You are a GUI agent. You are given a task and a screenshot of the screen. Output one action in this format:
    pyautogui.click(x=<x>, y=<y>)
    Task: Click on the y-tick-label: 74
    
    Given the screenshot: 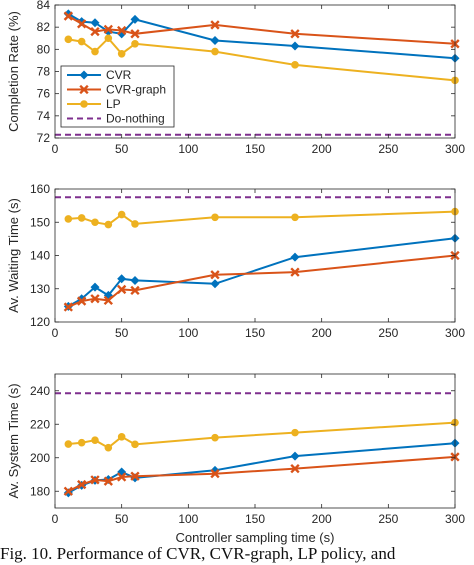 What is the action you would take?
    pyautogui.click(x=44, y=116)
    